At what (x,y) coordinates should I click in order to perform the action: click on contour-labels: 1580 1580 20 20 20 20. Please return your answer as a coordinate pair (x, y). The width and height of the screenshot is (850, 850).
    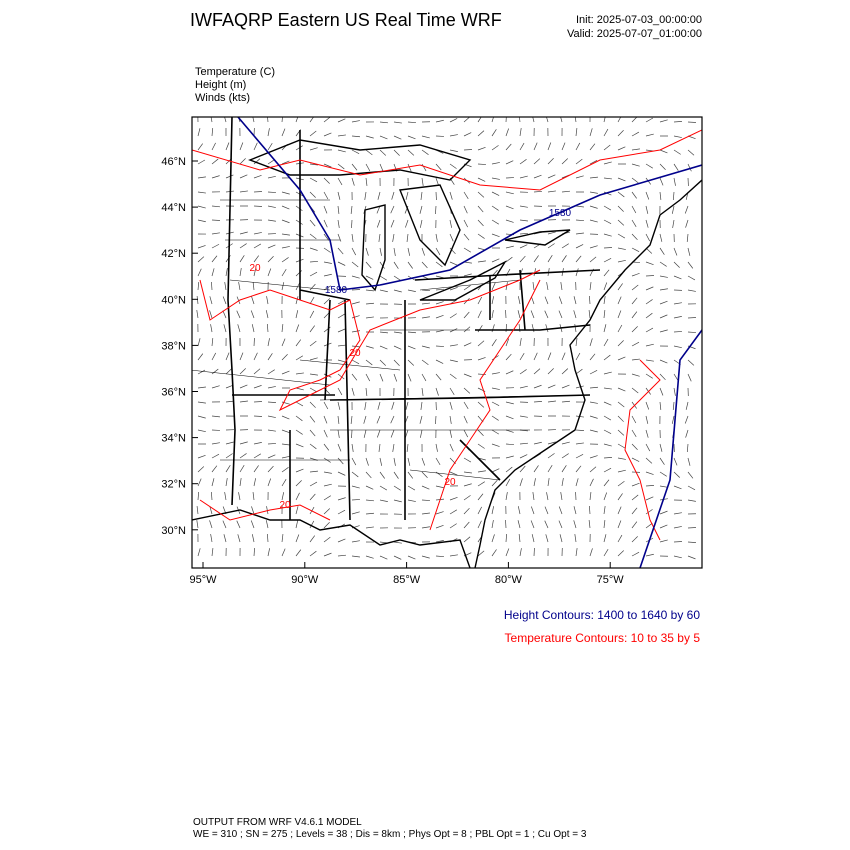
    Looking at the image, I should click on (410, 359).